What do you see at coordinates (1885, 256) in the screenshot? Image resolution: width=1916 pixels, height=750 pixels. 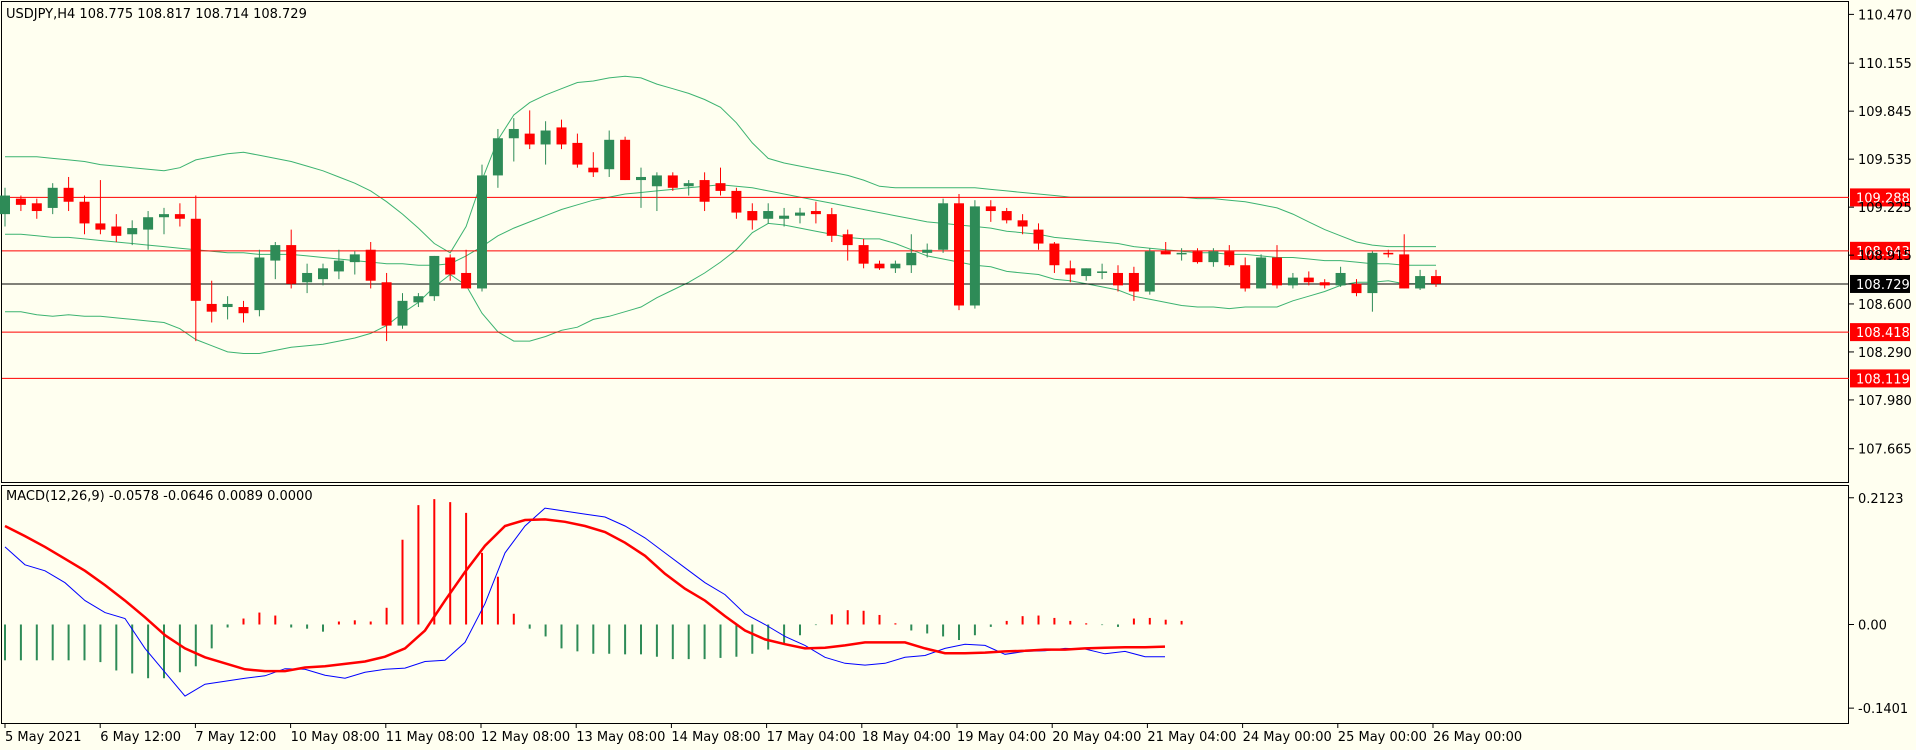 I see `y-tick-label: 108.915` at bounding box center [1885, 256].